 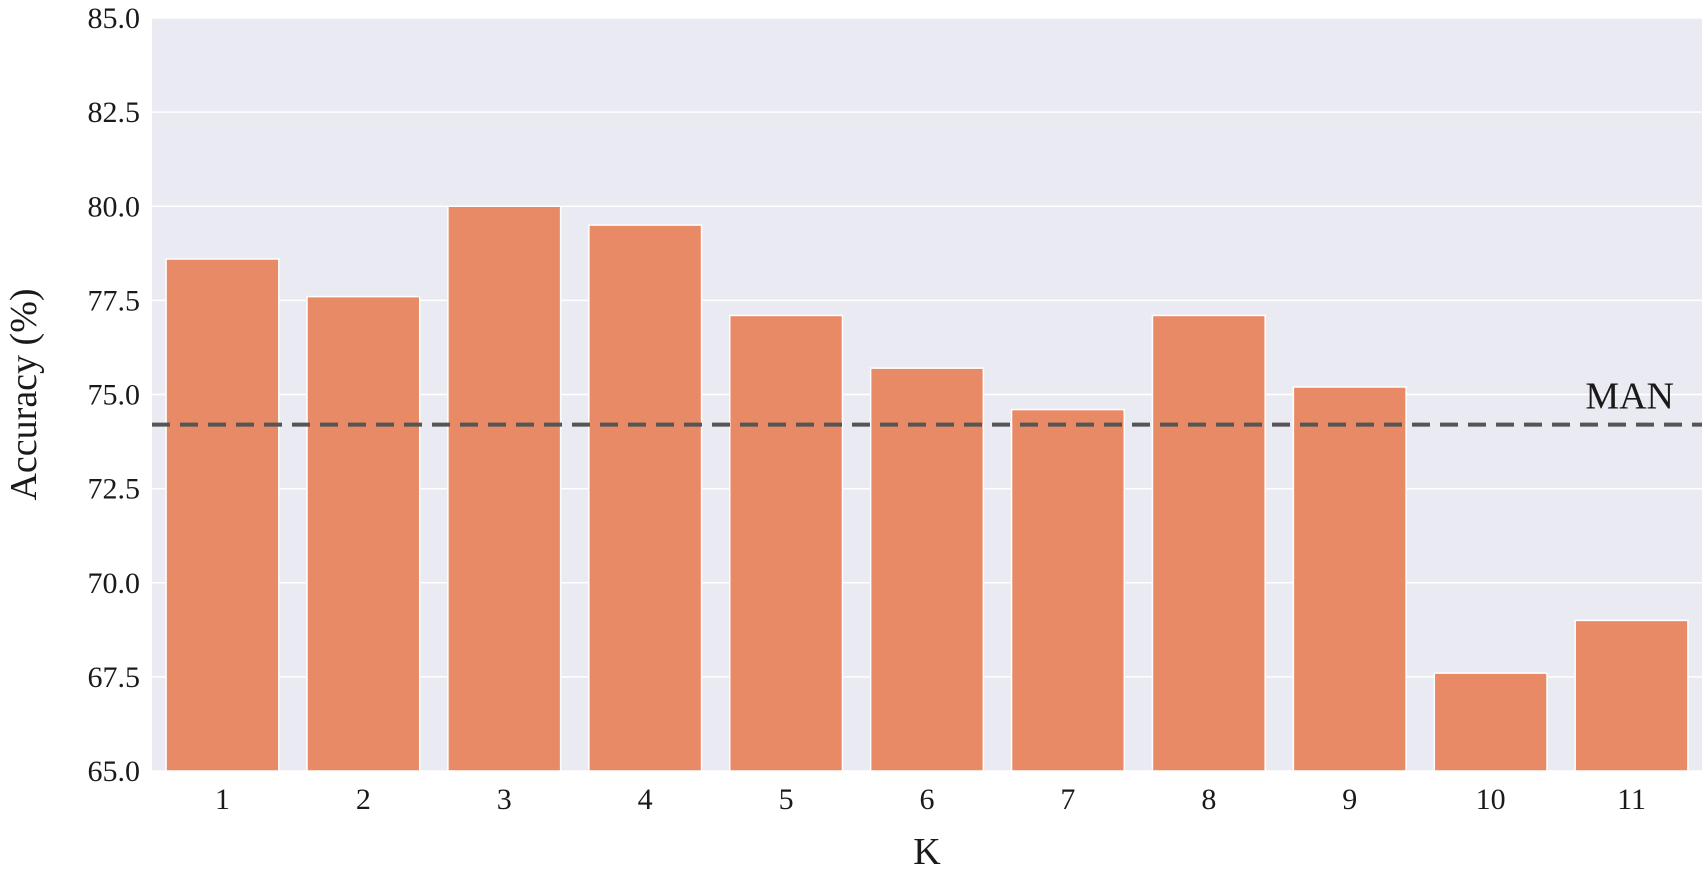 I want to click on x-axis-label: K, so click(x=927, y=852).